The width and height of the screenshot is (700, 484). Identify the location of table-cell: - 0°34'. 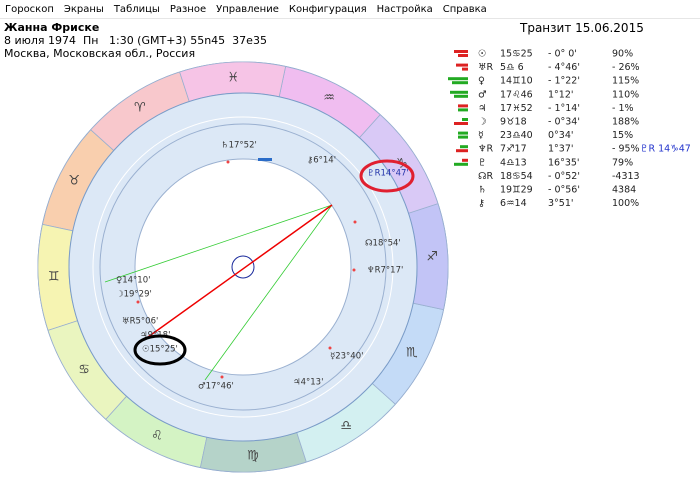
(564, 122).